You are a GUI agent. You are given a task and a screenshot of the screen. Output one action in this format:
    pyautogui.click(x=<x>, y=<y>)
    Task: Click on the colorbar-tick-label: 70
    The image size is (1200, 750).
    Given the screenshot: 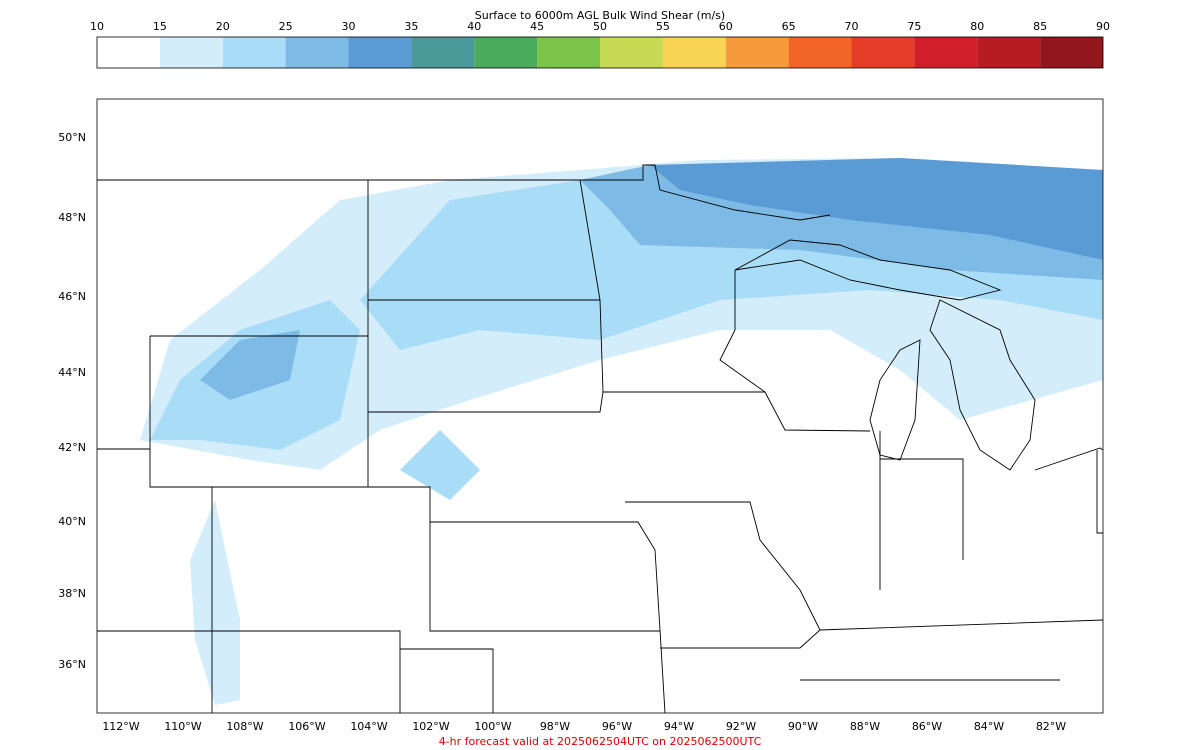 What is the action you would take?
    pyautogui.click(x=852, y=26)
    